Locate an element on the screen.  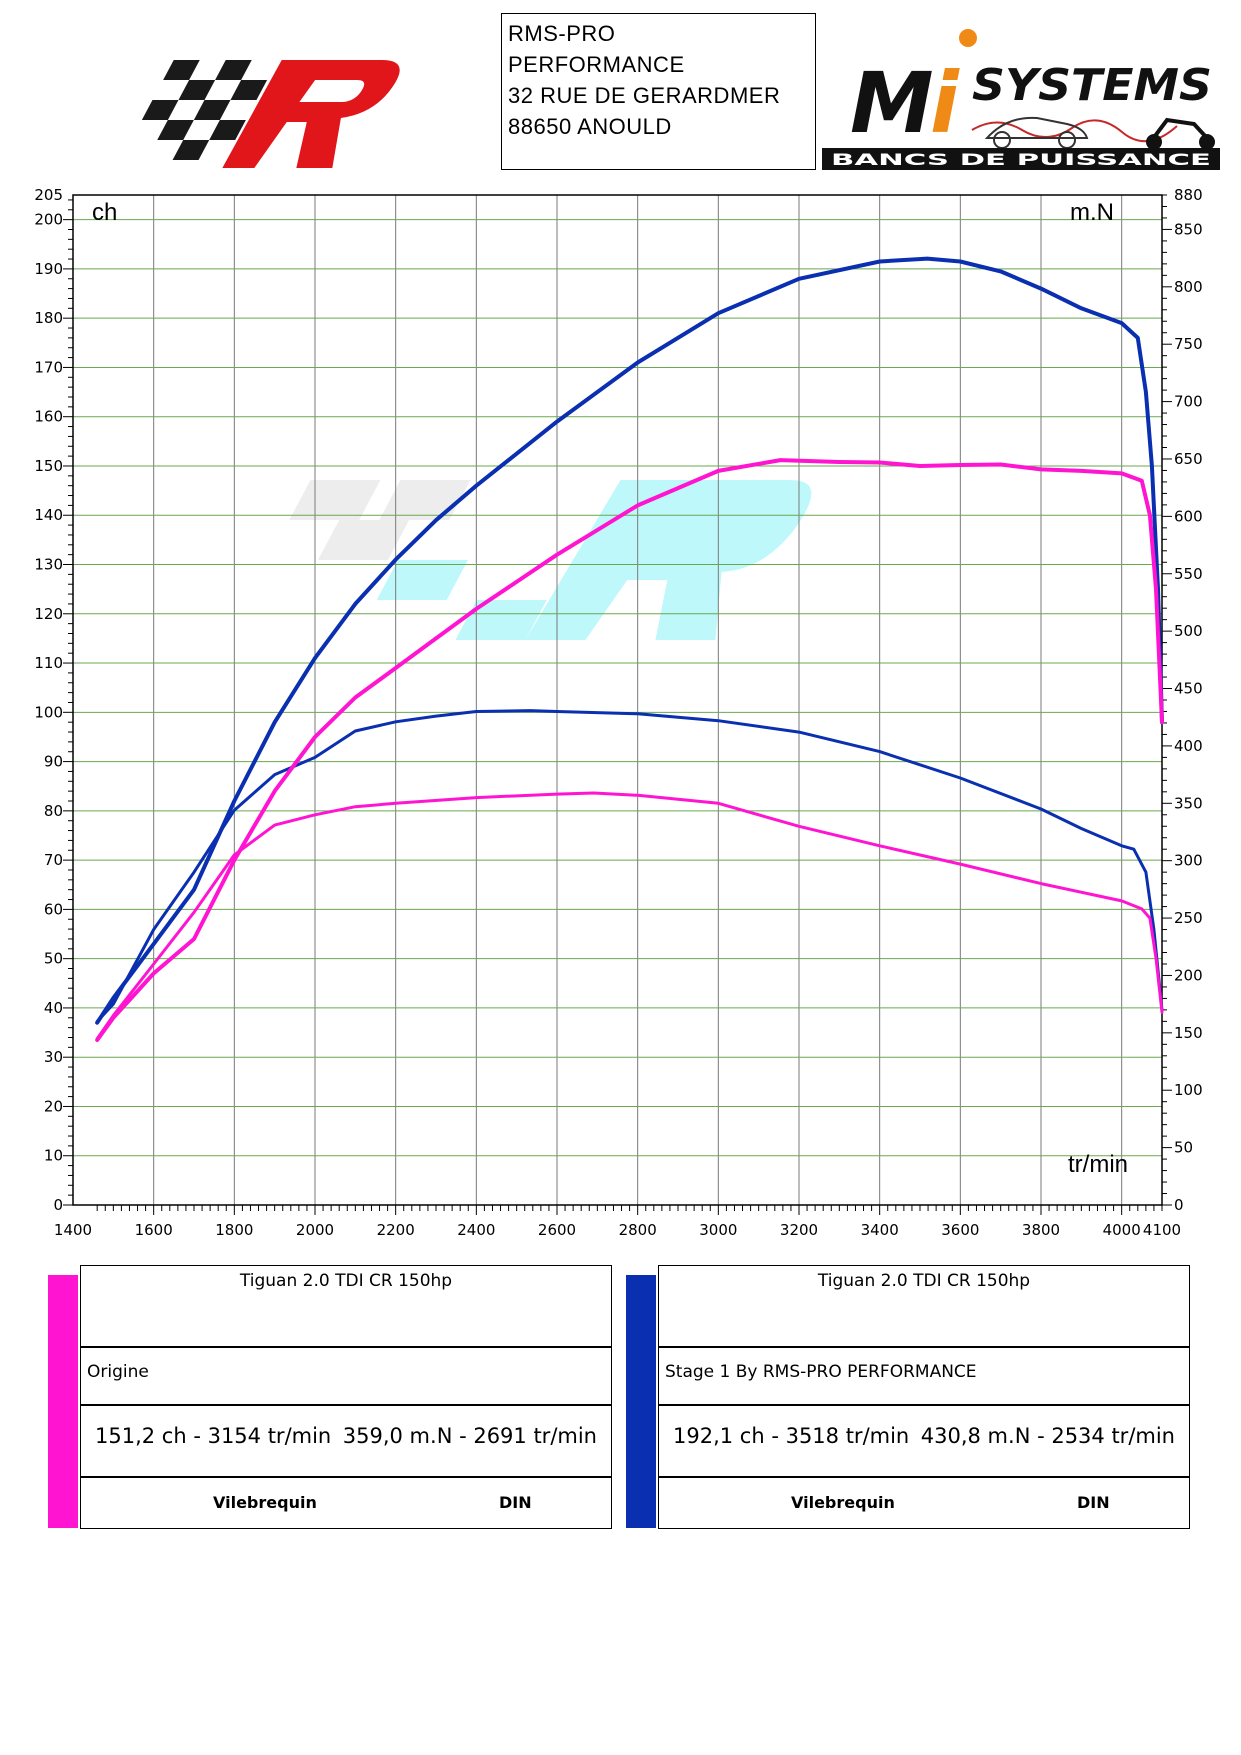
svg-text: i is located at coordinates (945, 103).